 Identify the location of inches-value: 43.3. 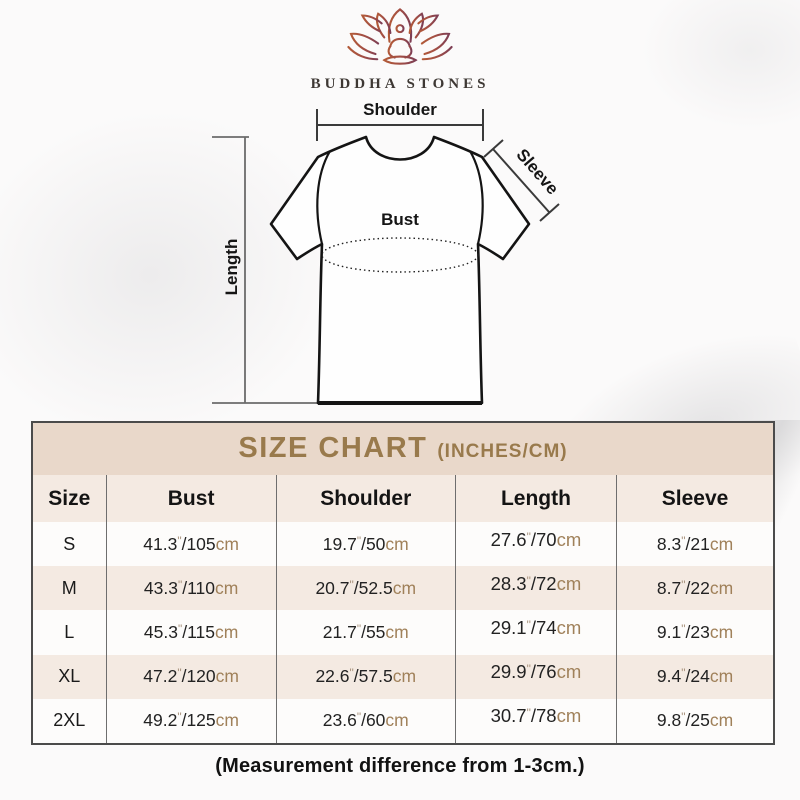
(160, 587).